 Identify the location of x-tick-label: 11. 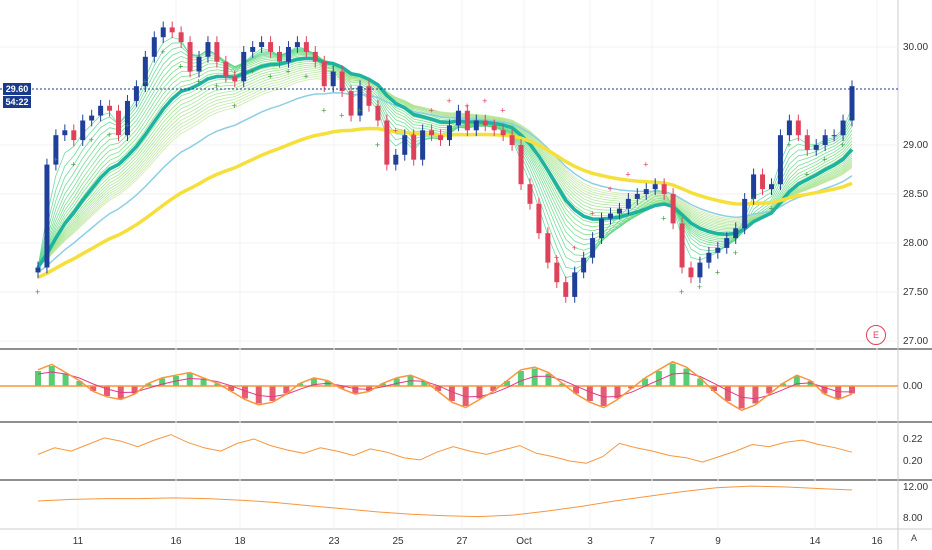
(78, 541).